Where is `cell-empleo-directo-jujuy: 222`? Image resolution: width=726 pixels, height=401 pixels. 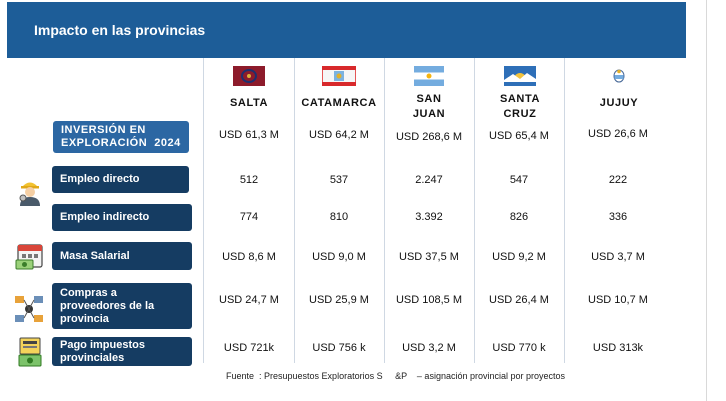 cell-empleo-directo-jujuy: 222 is located at coordinates (618, 180).